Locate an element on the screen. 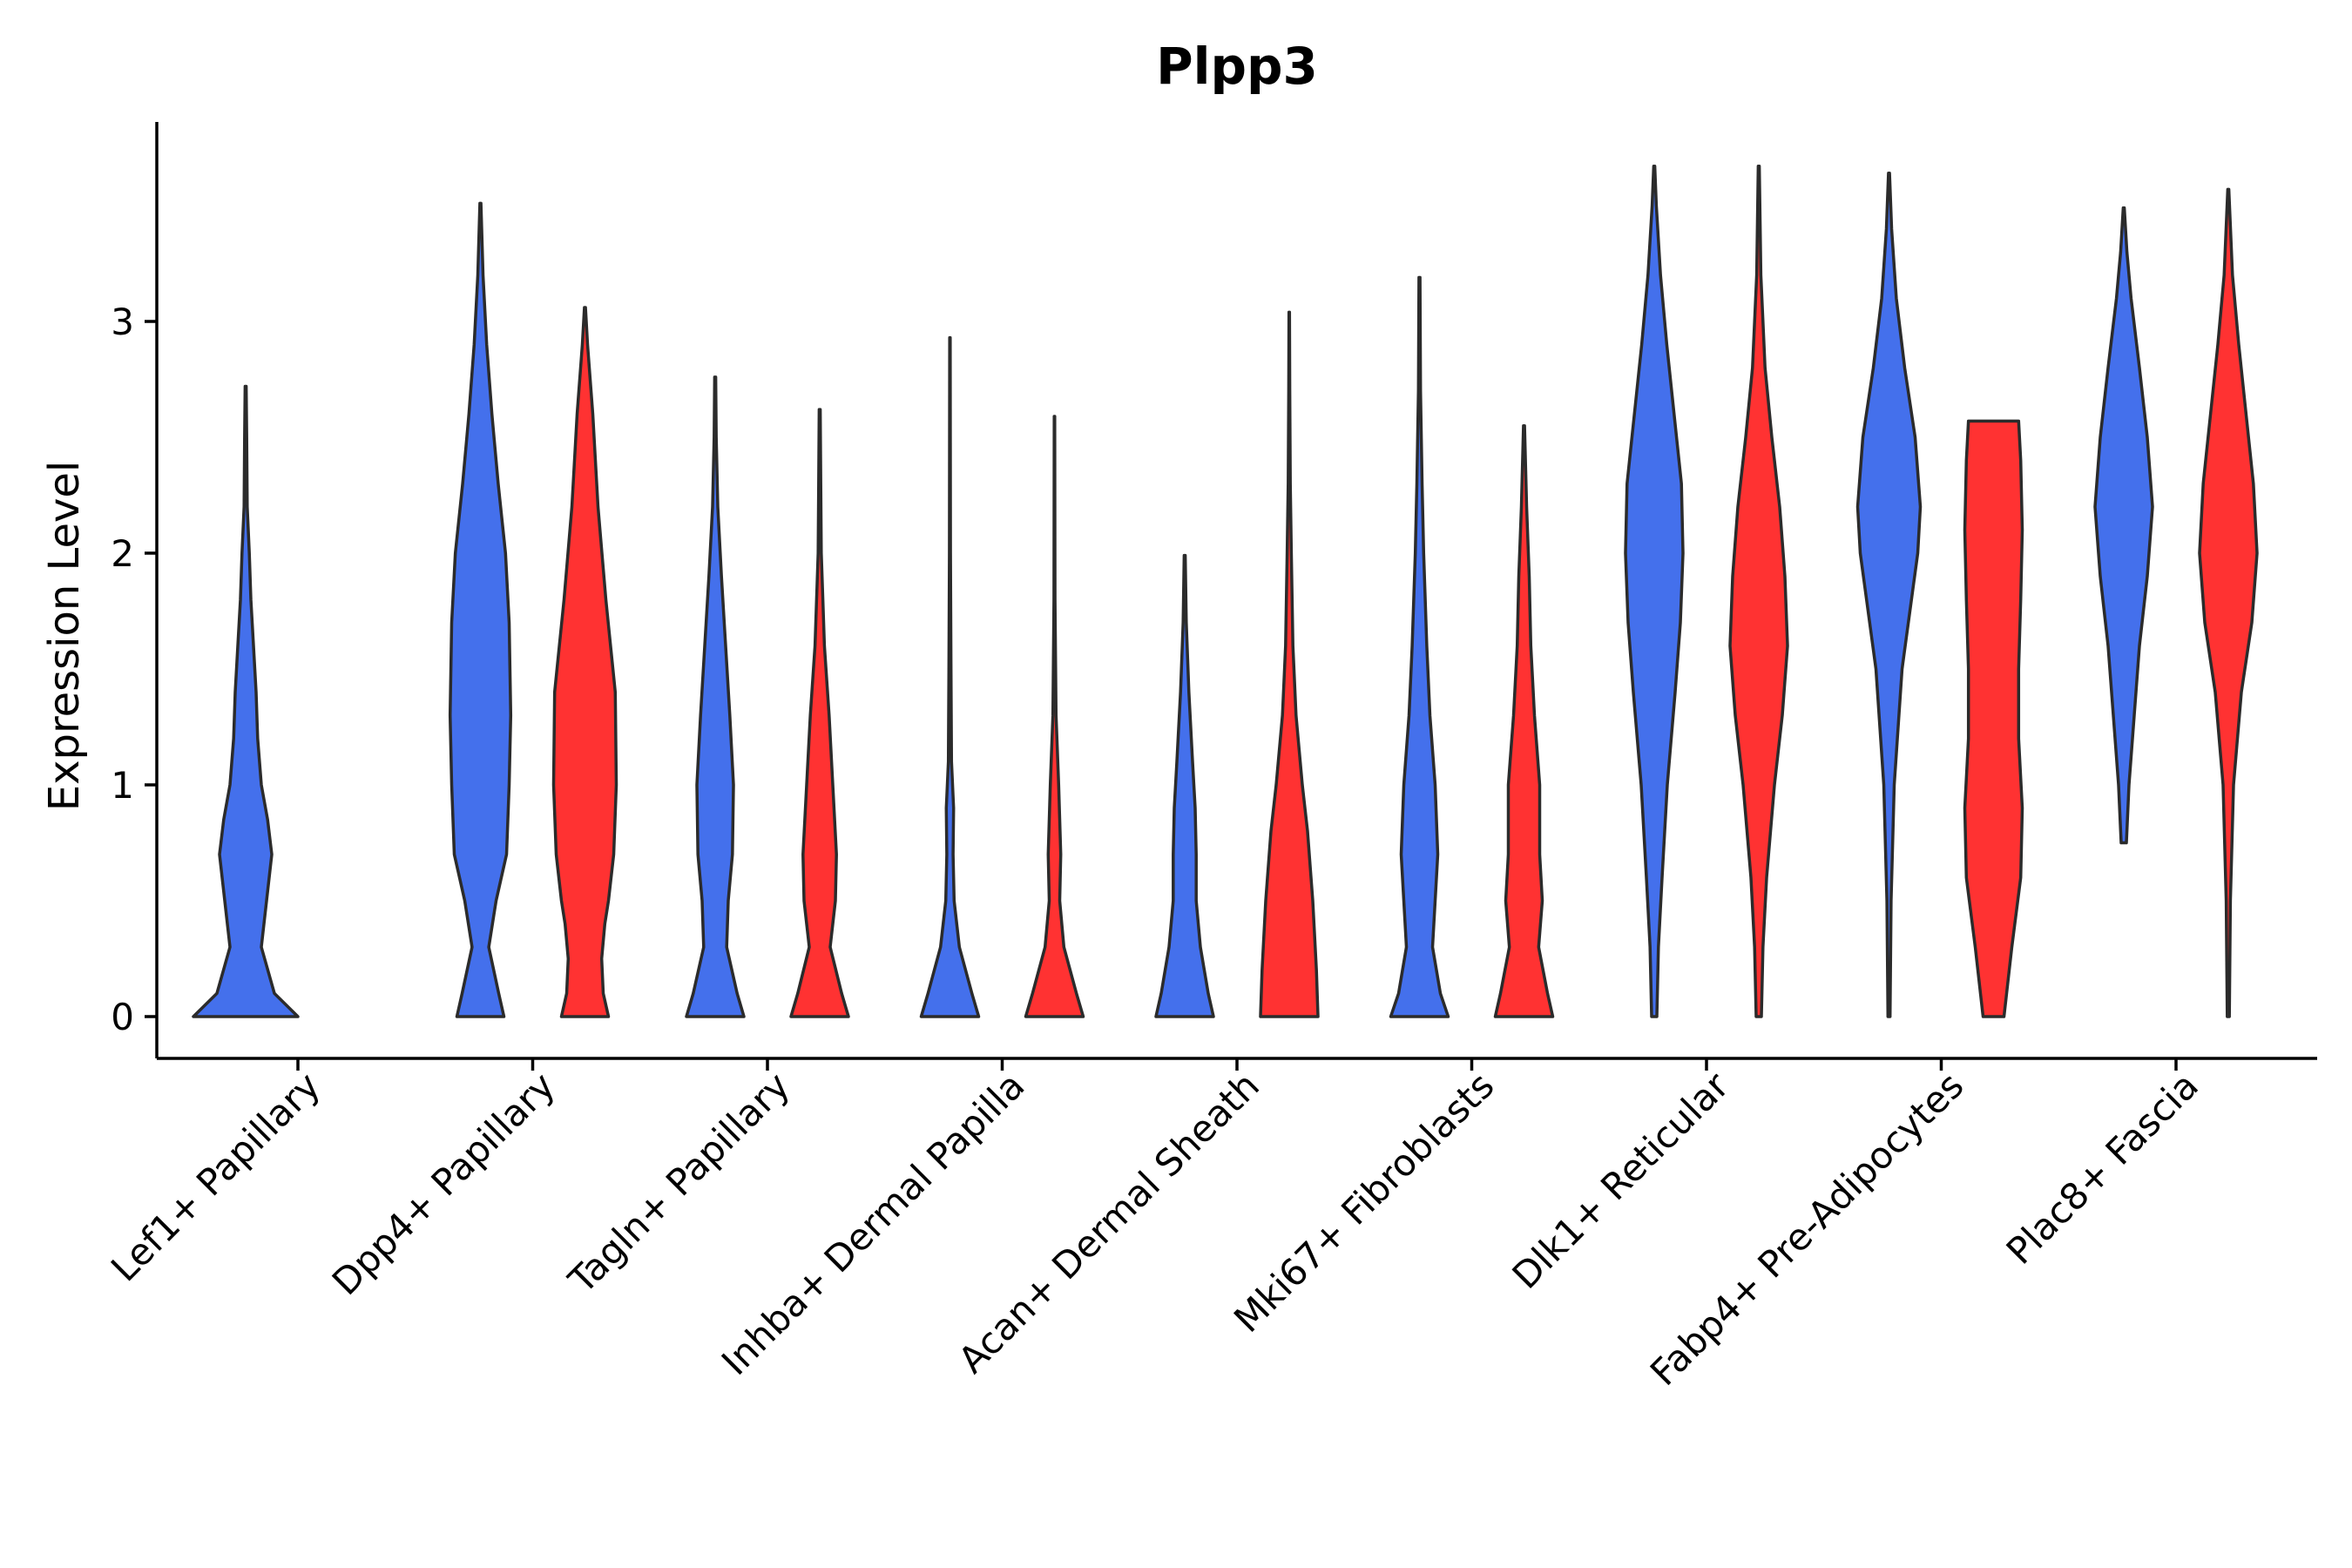 This screenshot has width=2352, height=1568. y-tick-label-1: 1 is located at coordinates (122, 785).